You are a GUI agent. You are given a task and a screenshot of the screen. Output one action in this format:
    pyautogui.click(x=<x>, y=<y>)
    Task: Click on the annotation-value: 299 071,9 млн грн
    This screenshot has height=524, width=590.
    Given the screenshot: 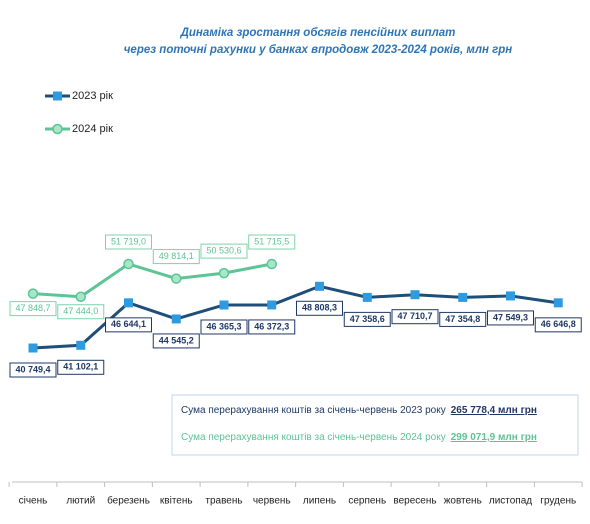 What is the action you would take?
    pyautogui.click(x=494, y=437)
    